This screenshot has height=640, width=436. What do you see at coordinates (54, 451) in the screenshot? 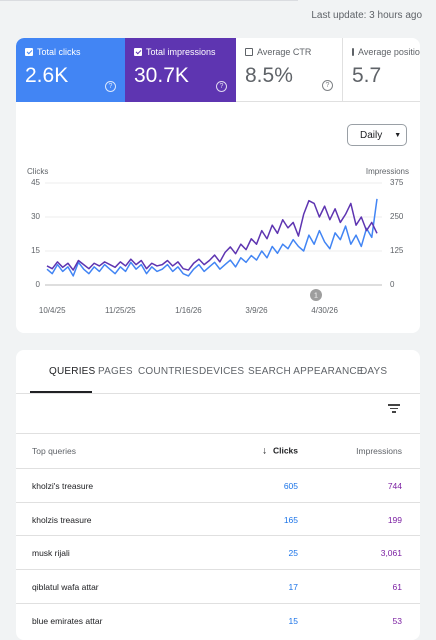
I see `column-header: Top queries` at bounding box center [54, 451].